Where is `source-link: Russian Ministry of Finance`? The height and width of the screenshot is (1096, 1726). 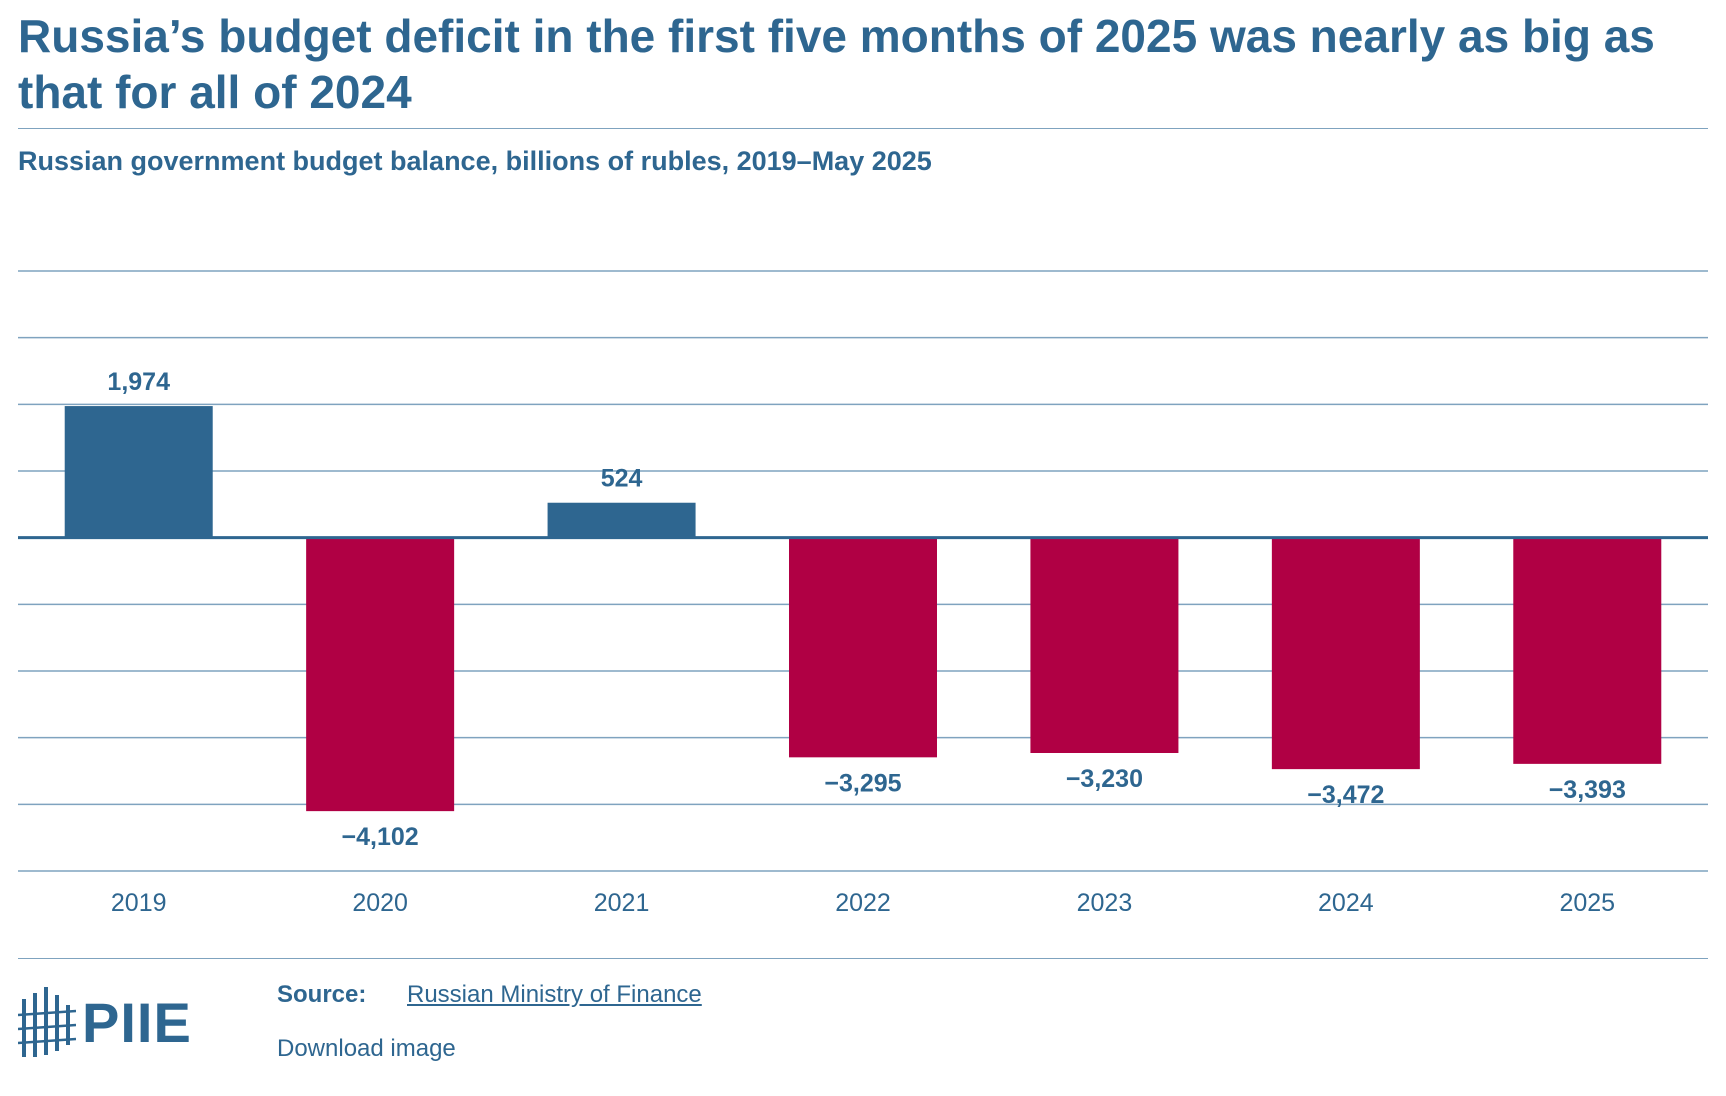
source-link: Russian Ministry of Finance is located at coordinates (554, 994).